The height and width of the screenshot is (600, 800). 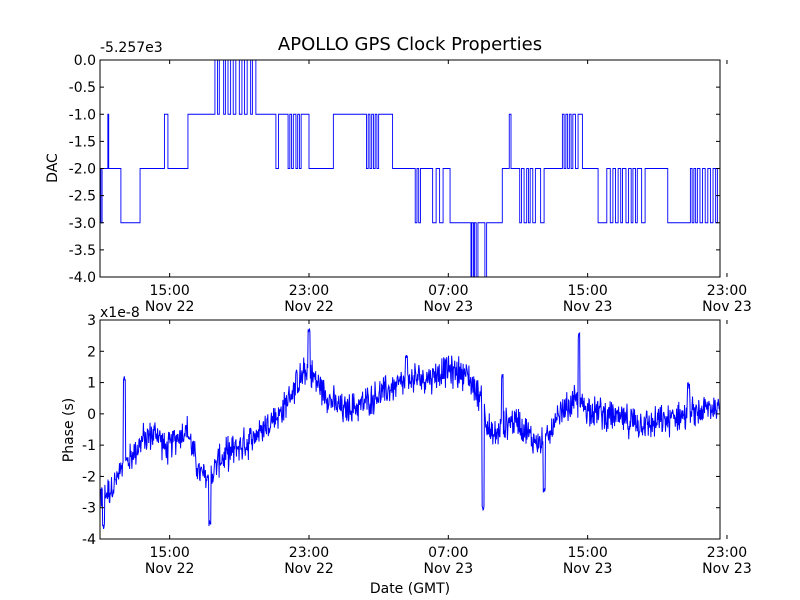 I want to click on phase-y-tick-label: 1, so click(x=91, y=384).